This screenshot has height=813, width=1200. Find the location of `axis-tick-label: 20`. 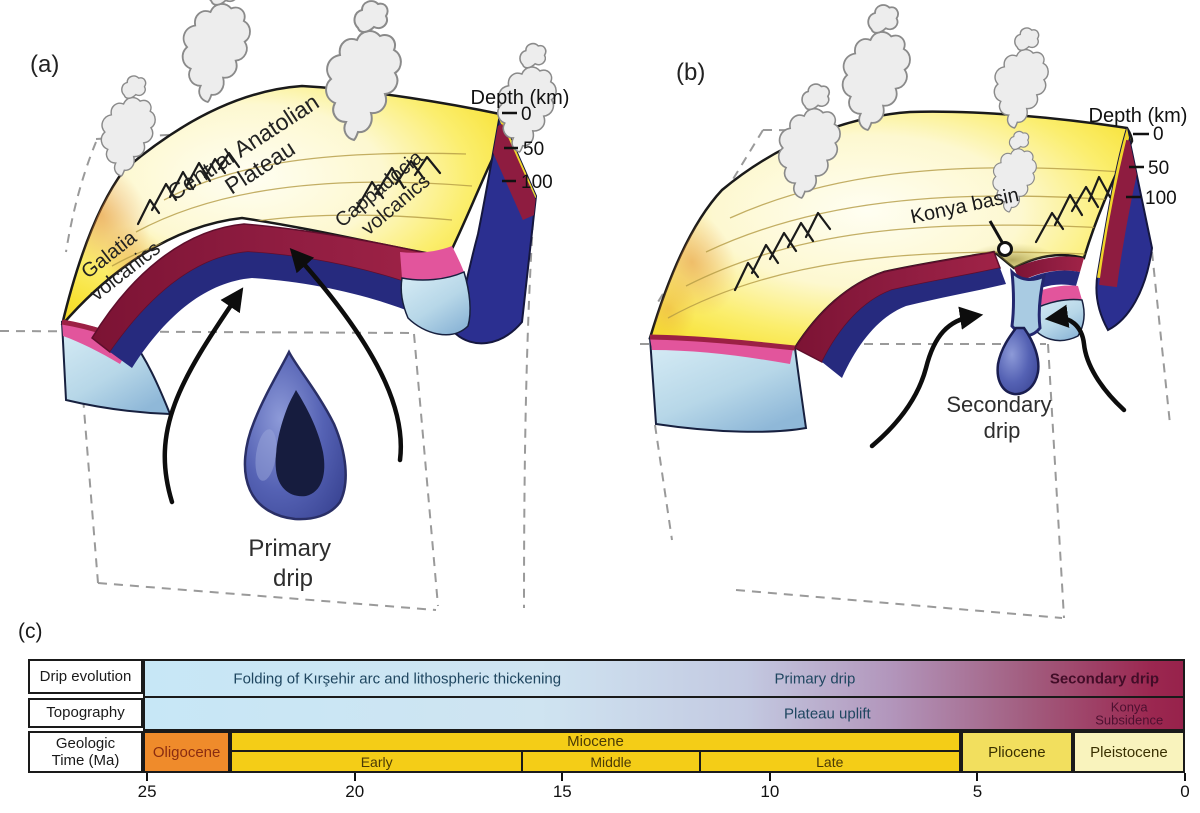

axis-tick-label: 20 is located at coordinates (355, 791).